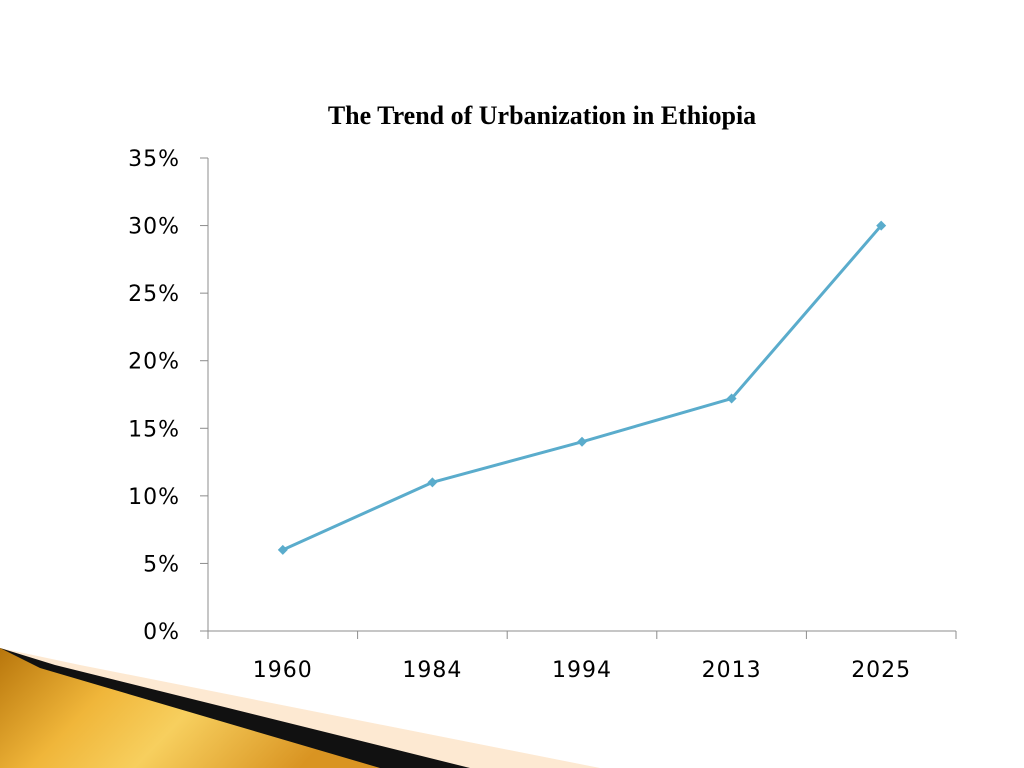 Image resolution: width=1024 pixels, height=768 pixels. I want to click on y-tick-label: 15%, so click(154, 429).